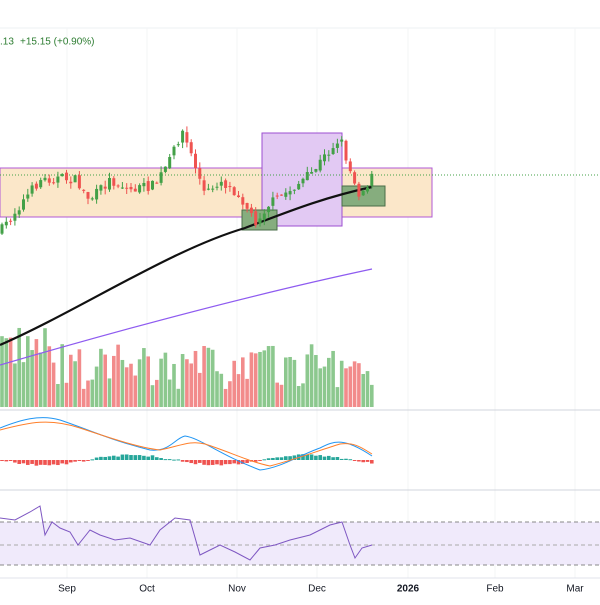 This screenshot has width=600, height=605. What do you see at coordinates (317, 589) in the screenshot?
I see `time-label: Dec` at bounding box center [317, 589].